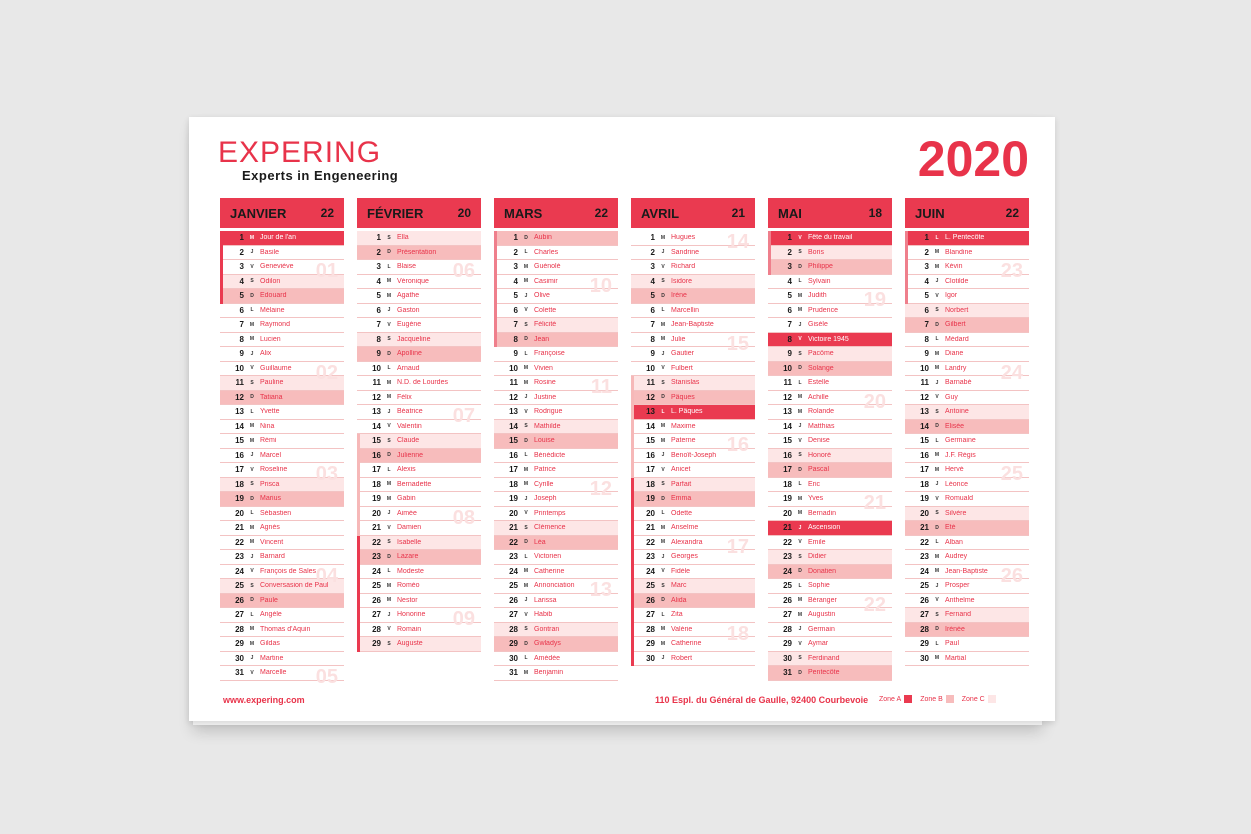 This screenshot has height=834, width=1251. Describe the element at coordinates (967, 325) in the screenshot. I see `day-row: 7 D Gilbert` at that location.